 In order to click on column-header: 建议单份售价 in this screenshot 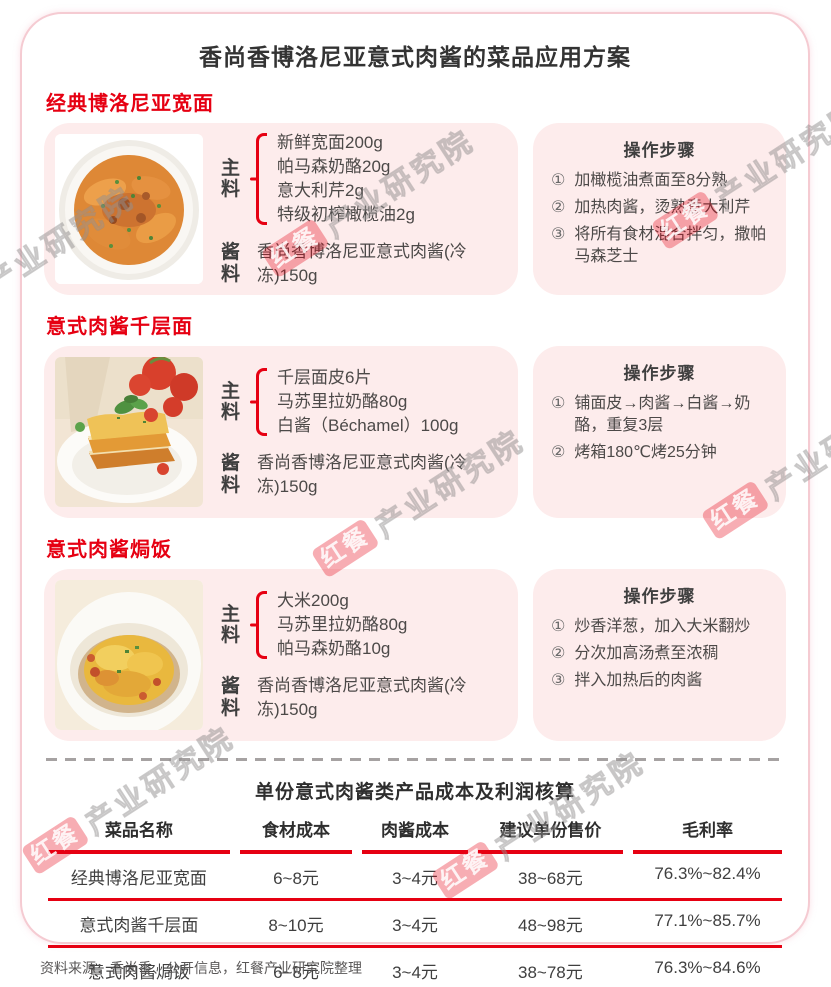, I will do `click(550, 835)`.